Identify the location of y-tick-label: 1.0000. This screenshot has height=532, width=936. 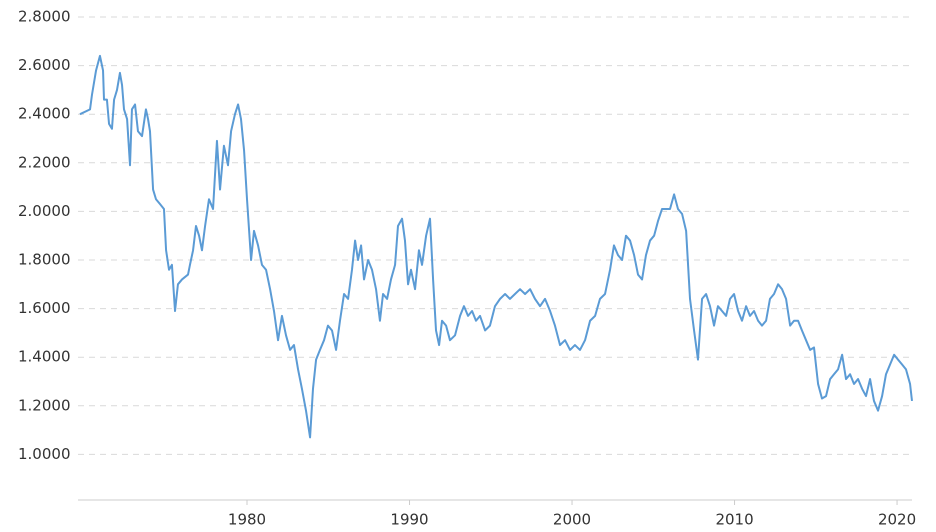
(44, 454).